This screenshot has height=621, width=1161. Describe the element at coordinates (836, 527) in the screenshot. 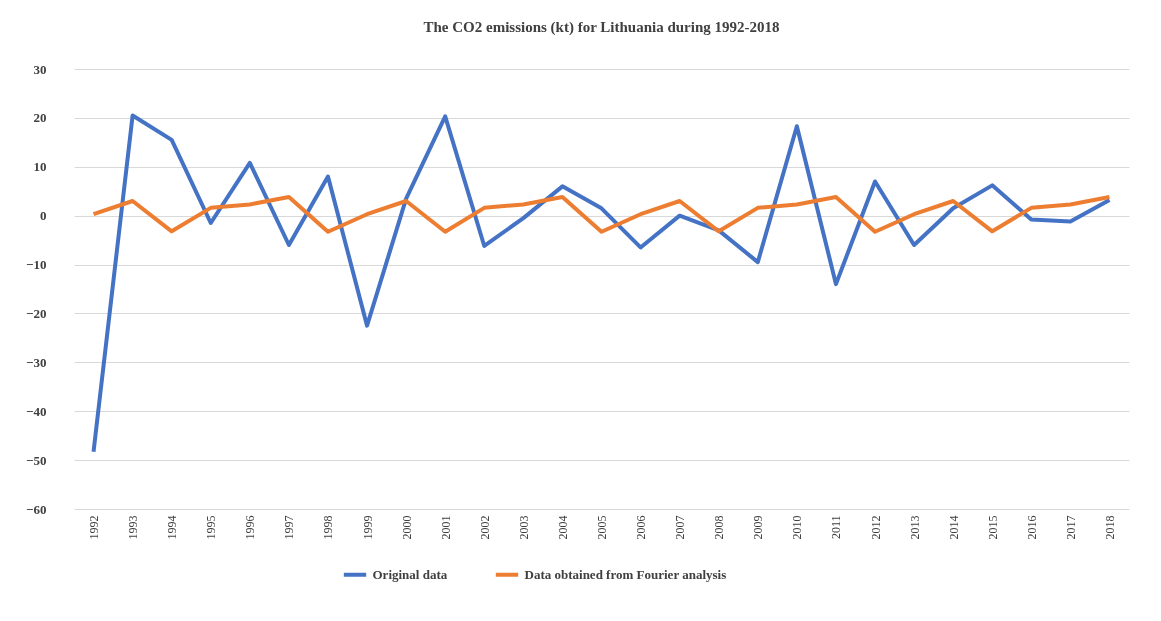

I see `x-tick-label: 2011` at that location.